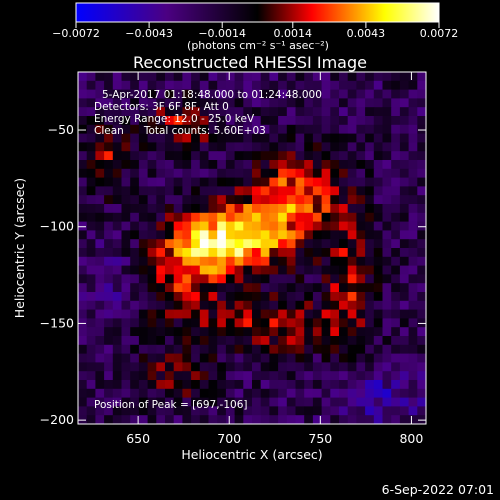 The width and height of the screenshot is (500, 500). What do you see at coordinates (161, 107) in the screenshot?
I see `annotation-detectors: Detectors: 3F 6F 8F, Att 0` at bounding box center [161, 107].